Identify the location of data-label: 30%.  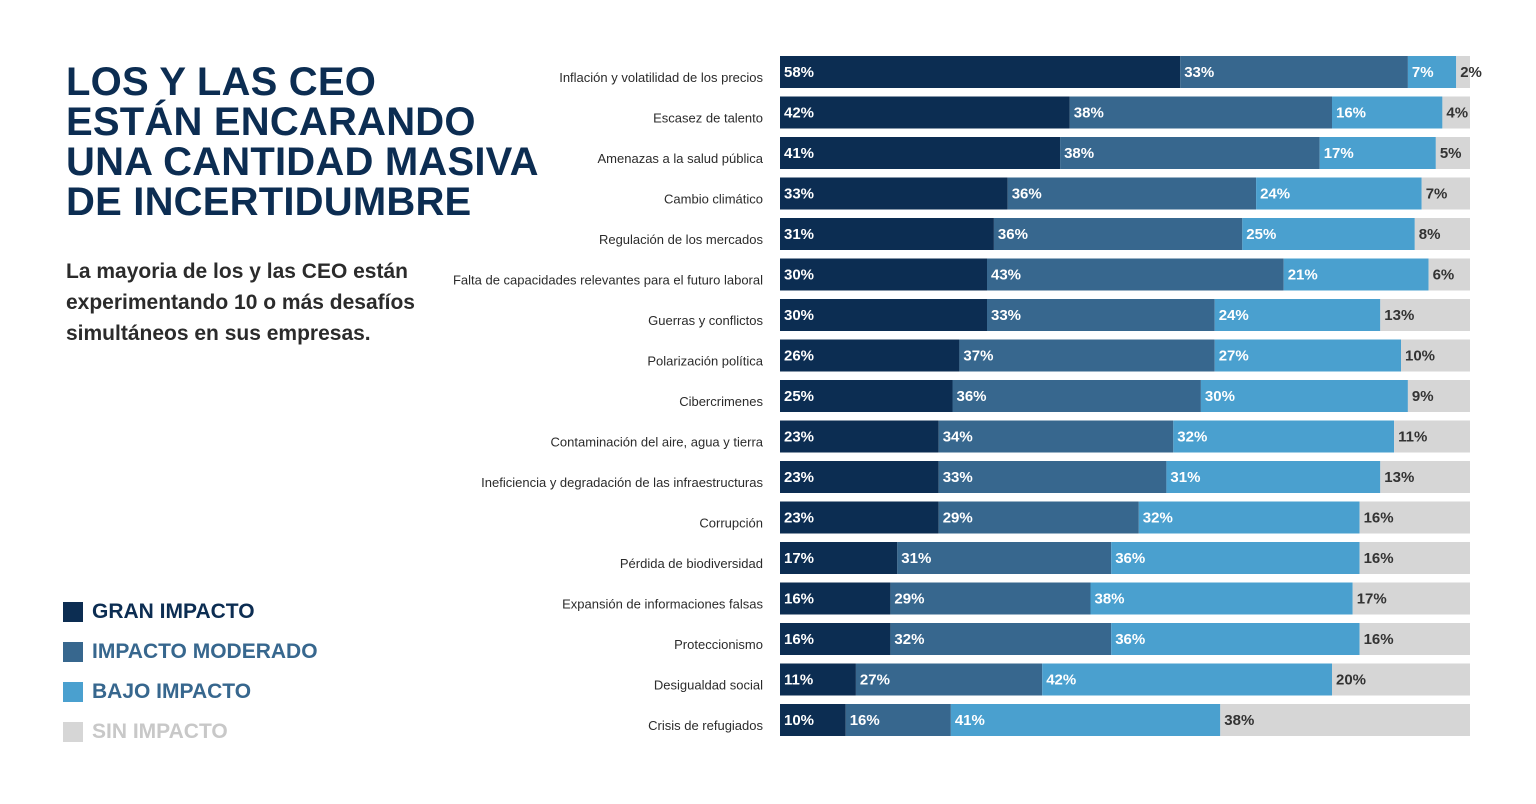
(799, 315).